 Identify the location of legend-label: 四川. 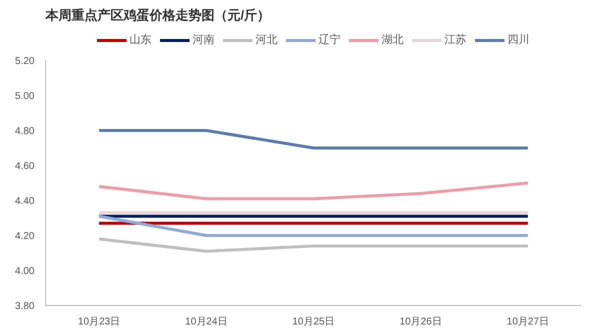
(519, 40).